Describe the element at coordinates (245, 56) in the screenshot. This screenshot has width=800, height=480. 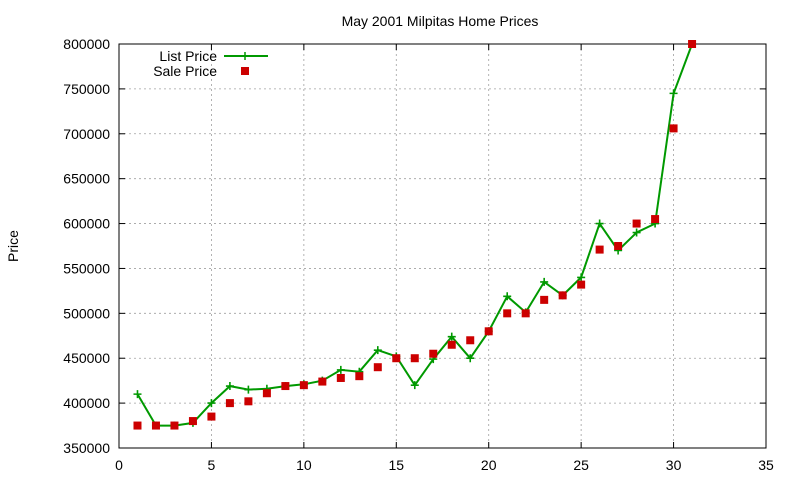
I see `legend-marker-list-price` at that location.